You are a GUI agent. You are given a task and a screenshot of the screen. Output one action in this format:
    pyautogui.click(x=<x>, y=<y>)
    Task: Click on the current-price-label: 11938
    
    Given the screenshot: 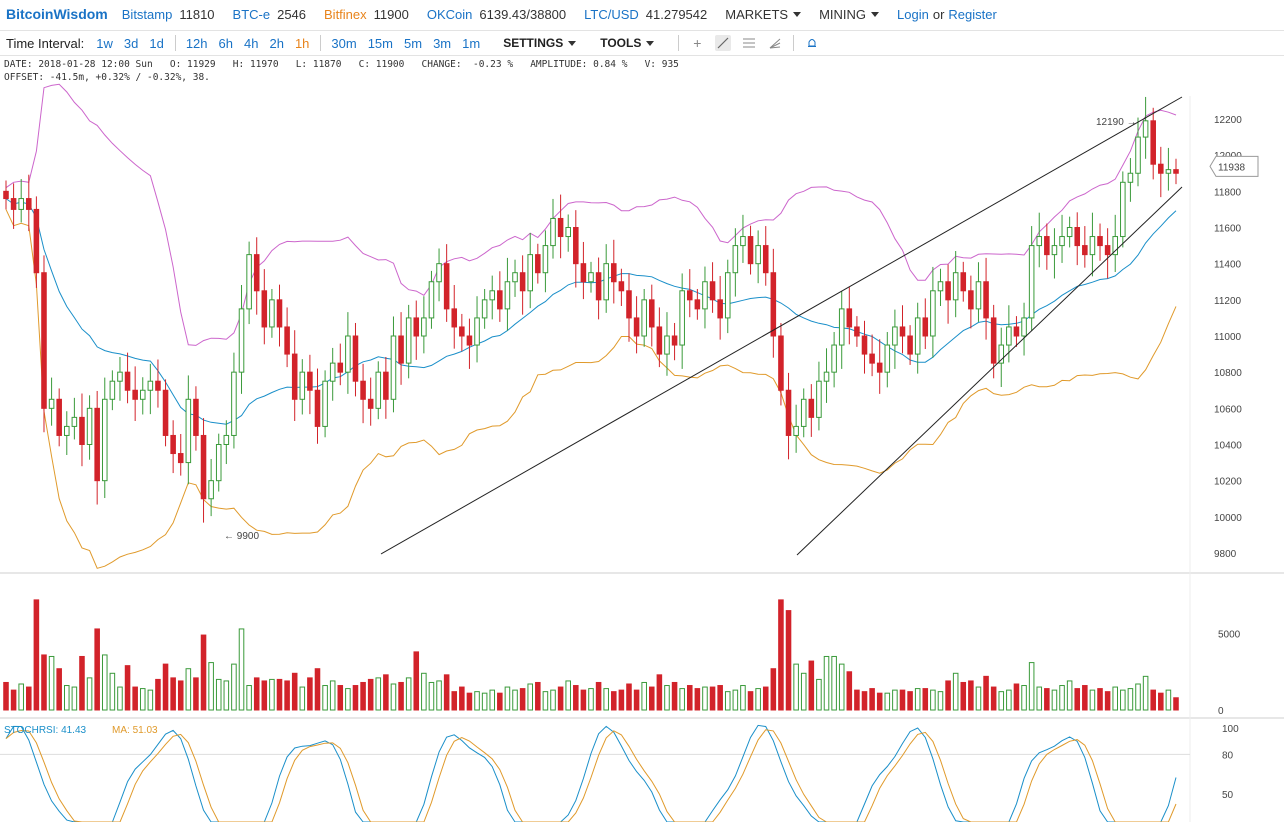 What is the action you would take?
    pyautogui.click(x=1232, y=167)
    